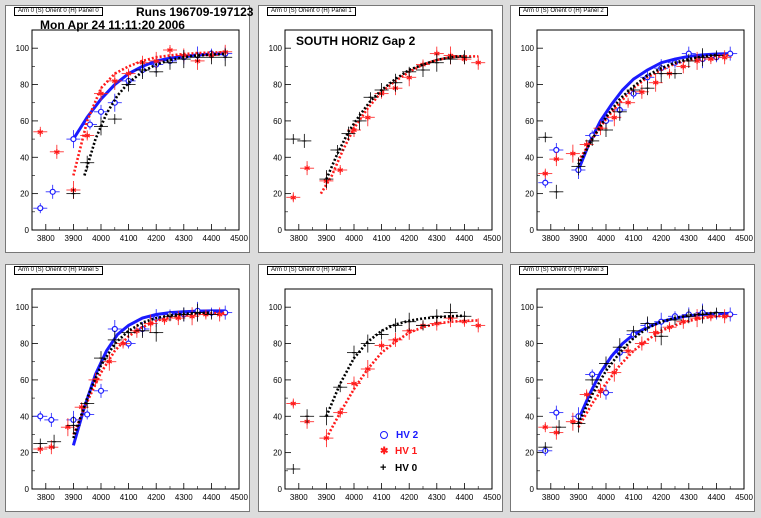  What do you see at coordinates (195, 12) in the screenshot?
I see `runs-label: Runs 196709-197123` at bounding box center [195, 12].